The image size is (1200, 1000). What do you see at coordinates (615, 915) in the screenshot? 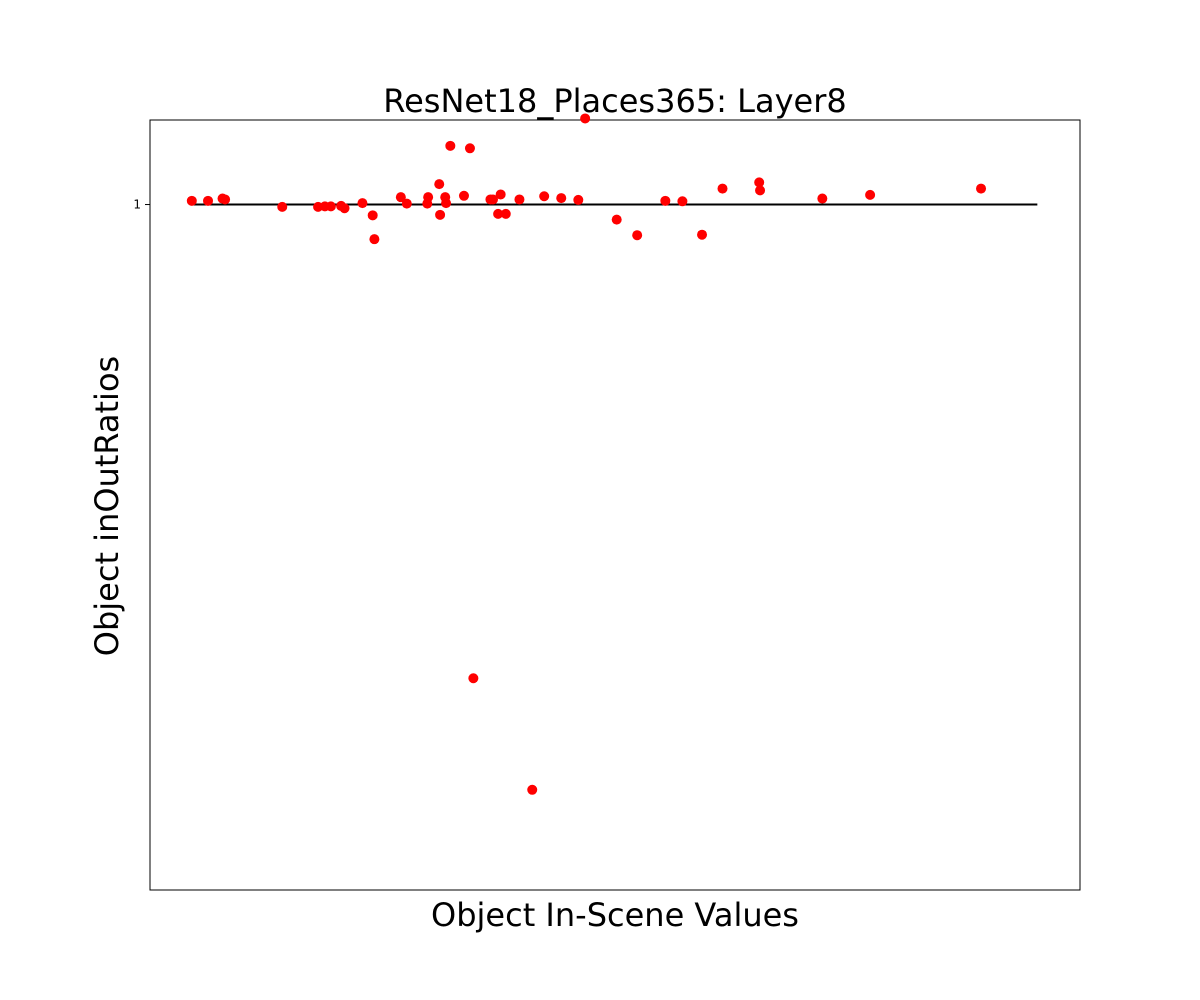
I see `x-axis-label: Object In-Scene Values` at bounding box center [615, 915].